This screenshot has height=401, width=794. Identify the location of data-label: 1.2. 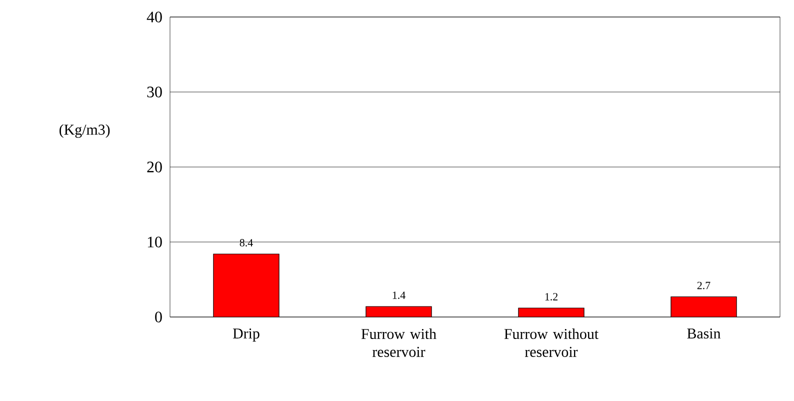
(551, 296).